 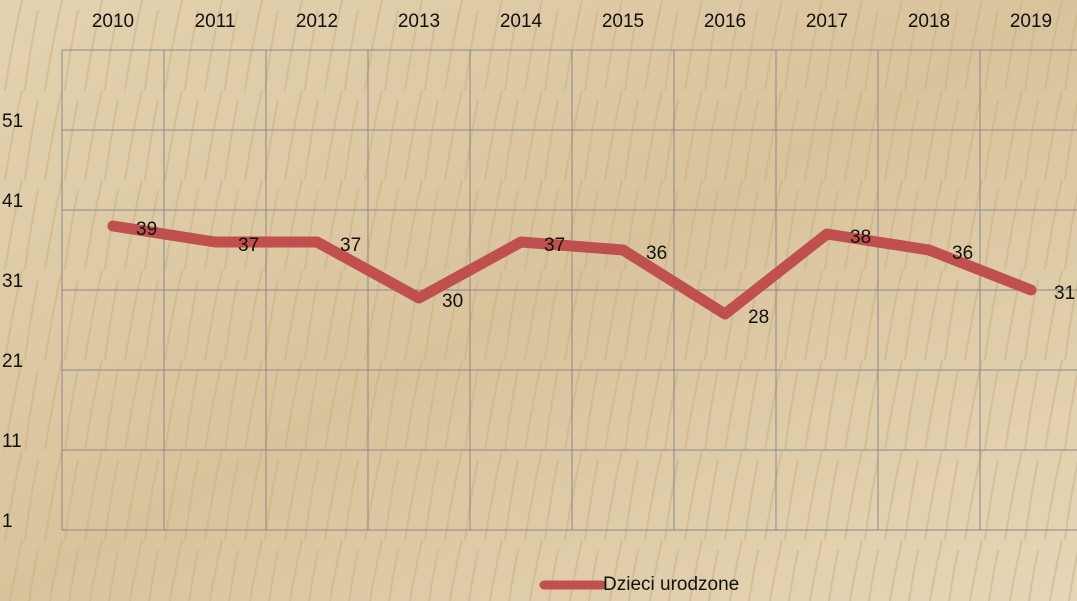 I want to click on x-tick-label: 2016, so click(x=725, y=21).